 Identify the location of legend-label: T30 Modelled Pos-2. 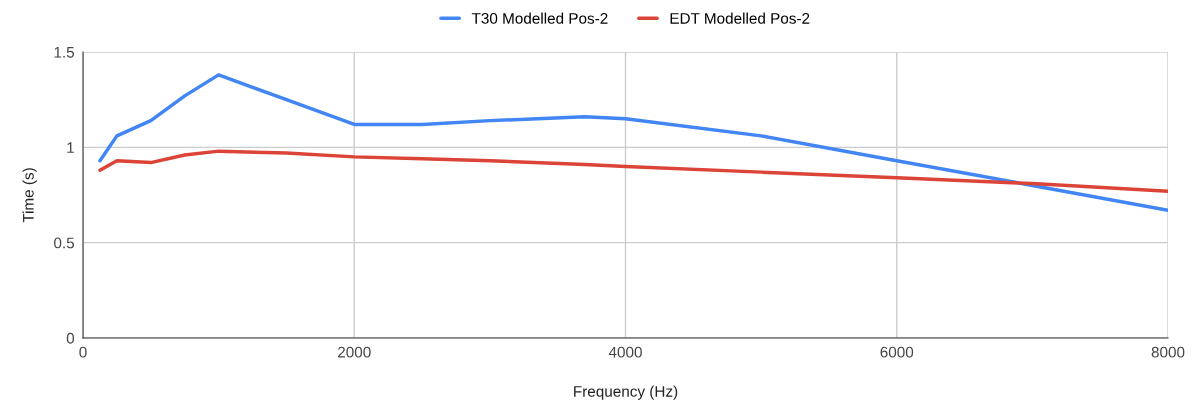
(539, 18).